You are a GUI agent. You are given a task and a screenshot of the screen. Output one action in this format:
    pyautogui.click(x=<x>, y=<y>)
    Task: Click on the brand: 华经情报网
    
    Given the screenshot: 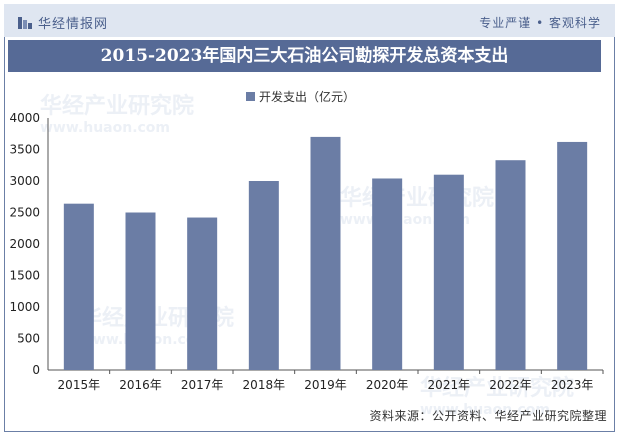 What is the action you would take?
    pyautogui.click(x=63, y=22)
    